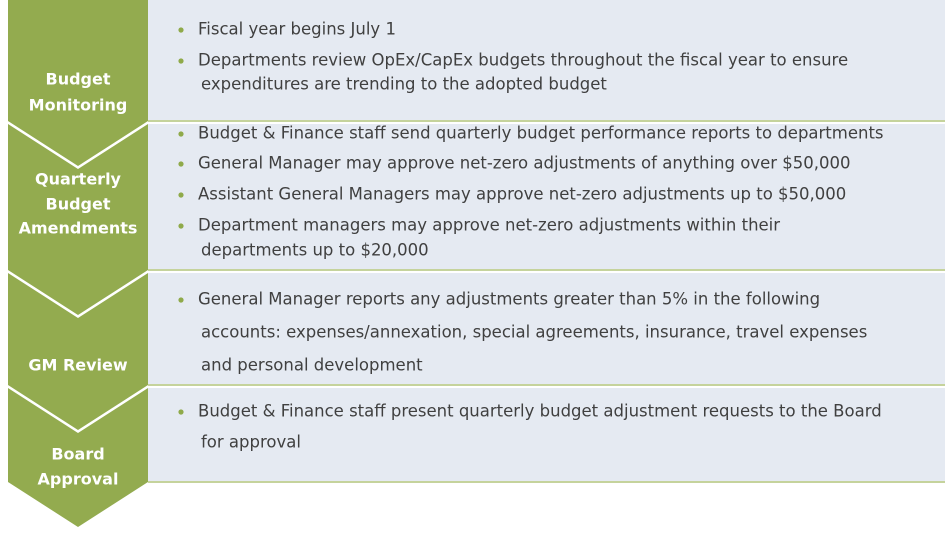  What do you see at coordinates (78, 228) in the screenshot?
I see `stage-label: Amendments` at bounding box center [78, 228].